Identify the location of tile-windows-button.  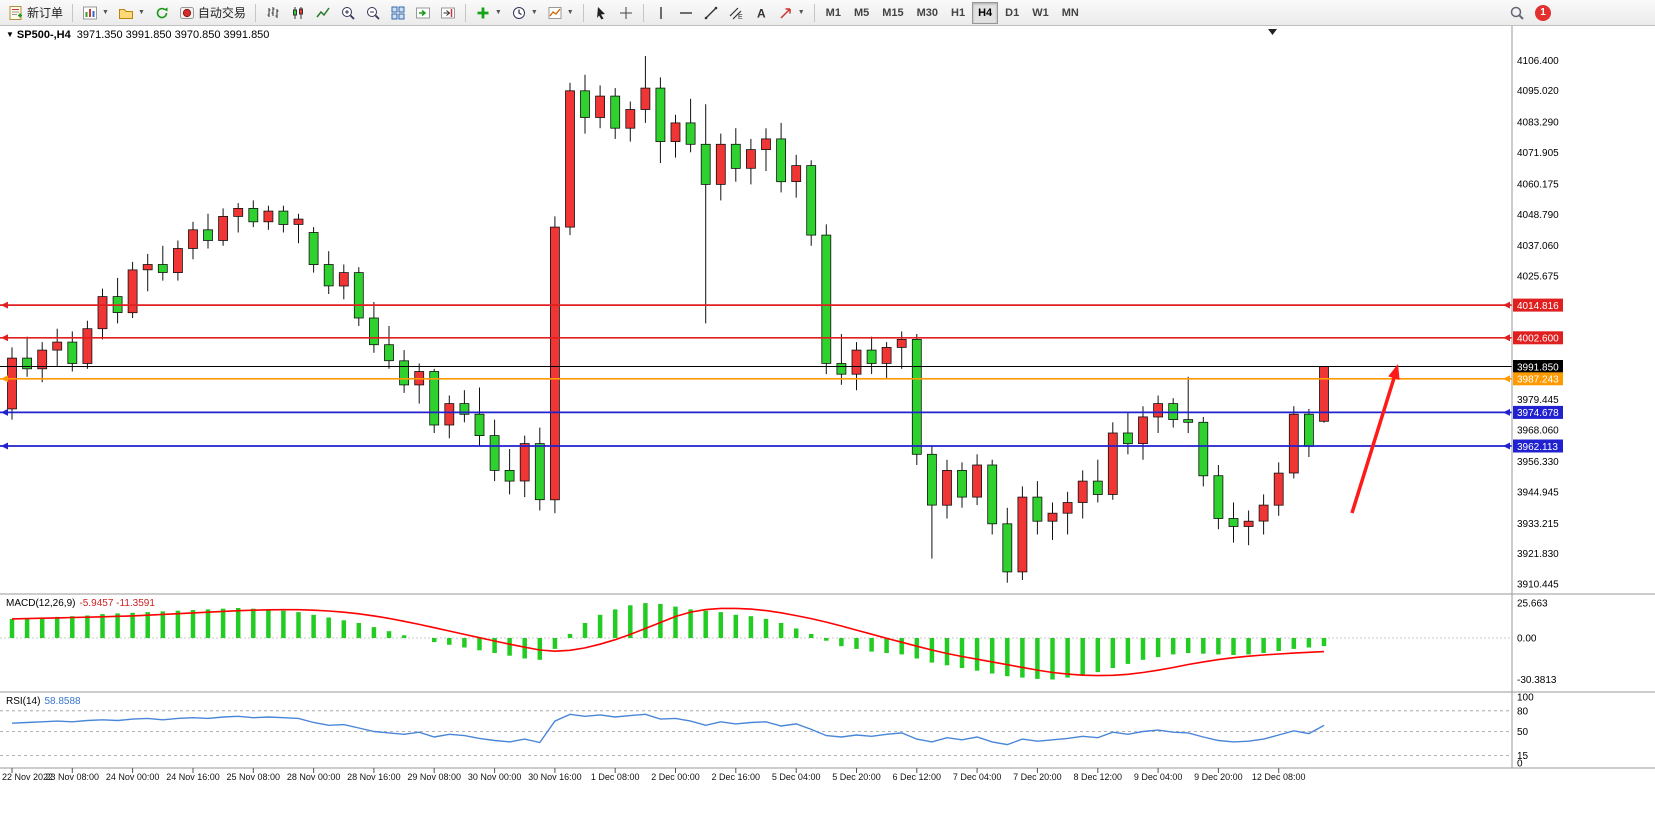
(398, 13).